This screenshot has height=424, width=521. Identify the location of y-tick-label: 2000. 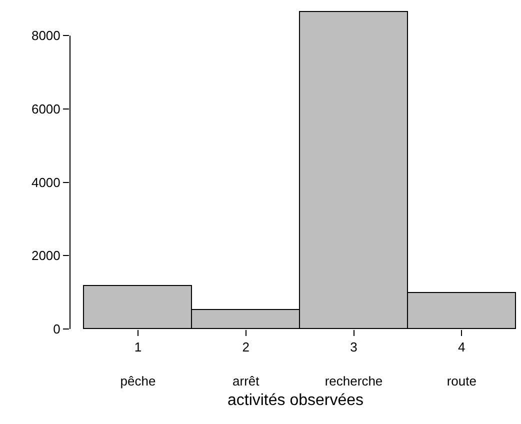
(45, 256).